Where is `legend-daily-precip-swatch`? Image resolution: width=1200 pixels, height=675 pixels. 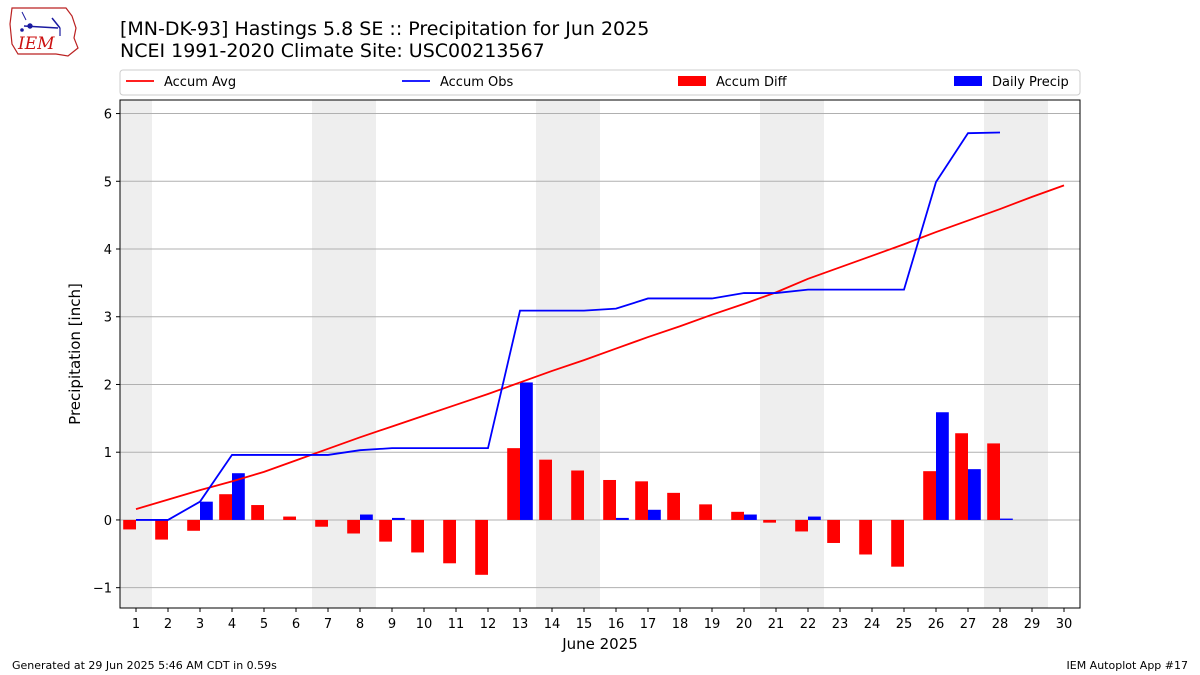 legend-daily-precip-swatch is located at coordinates (968, 81).